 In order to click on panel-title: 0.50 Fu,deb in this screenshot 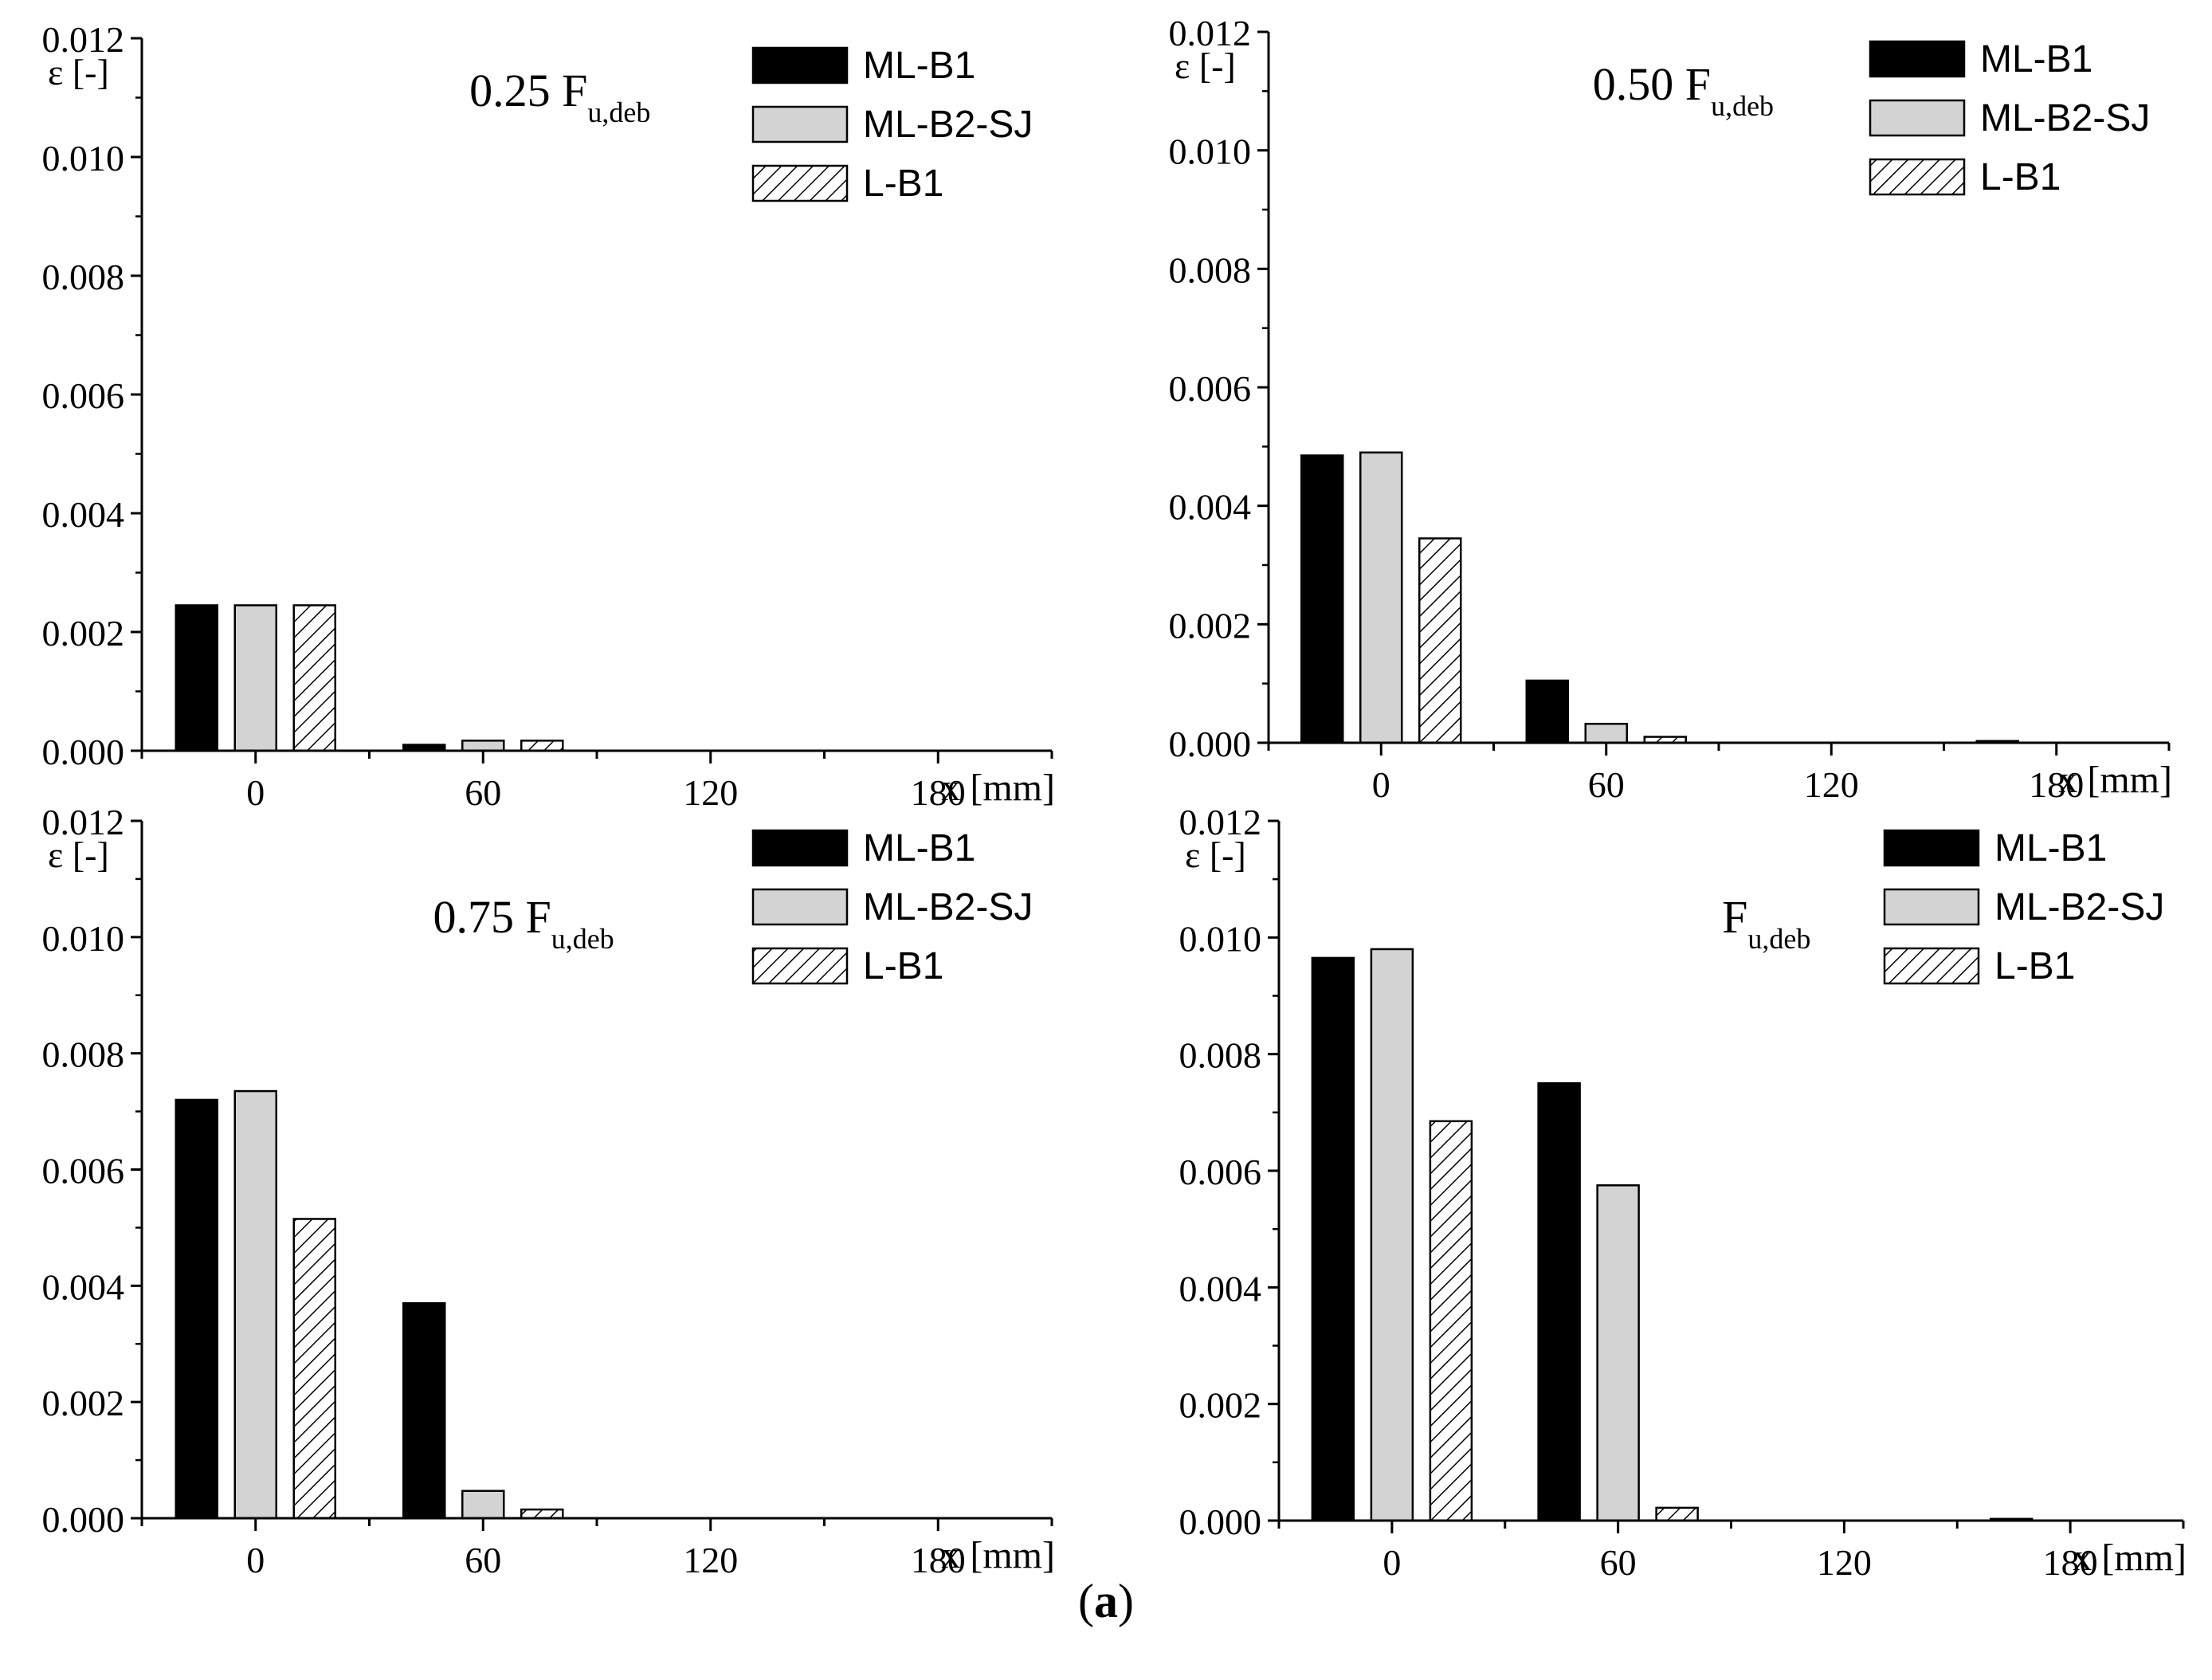, I will do `click(1683, 90)`.